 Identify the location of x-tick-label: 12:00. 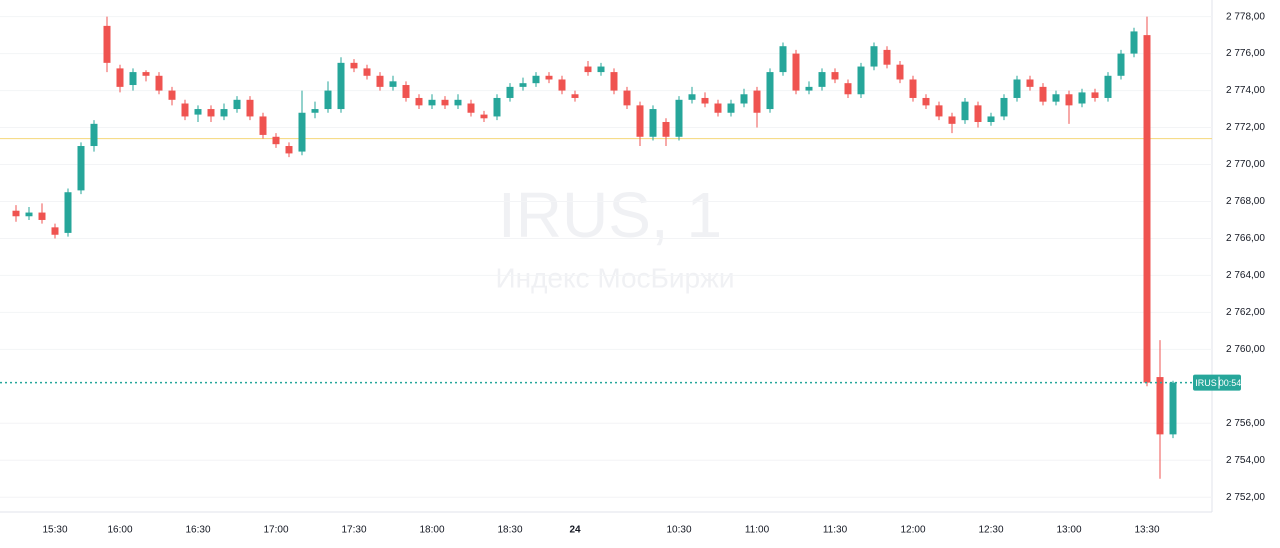
(912, 530).